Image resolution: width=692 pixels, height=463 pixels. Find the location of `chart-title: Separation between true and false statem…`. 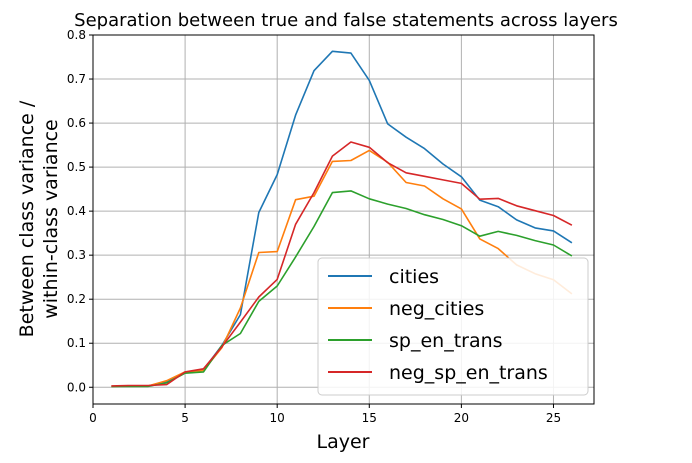

chart-title: Separation between true and false statem… is located at coordinates (346, 20).